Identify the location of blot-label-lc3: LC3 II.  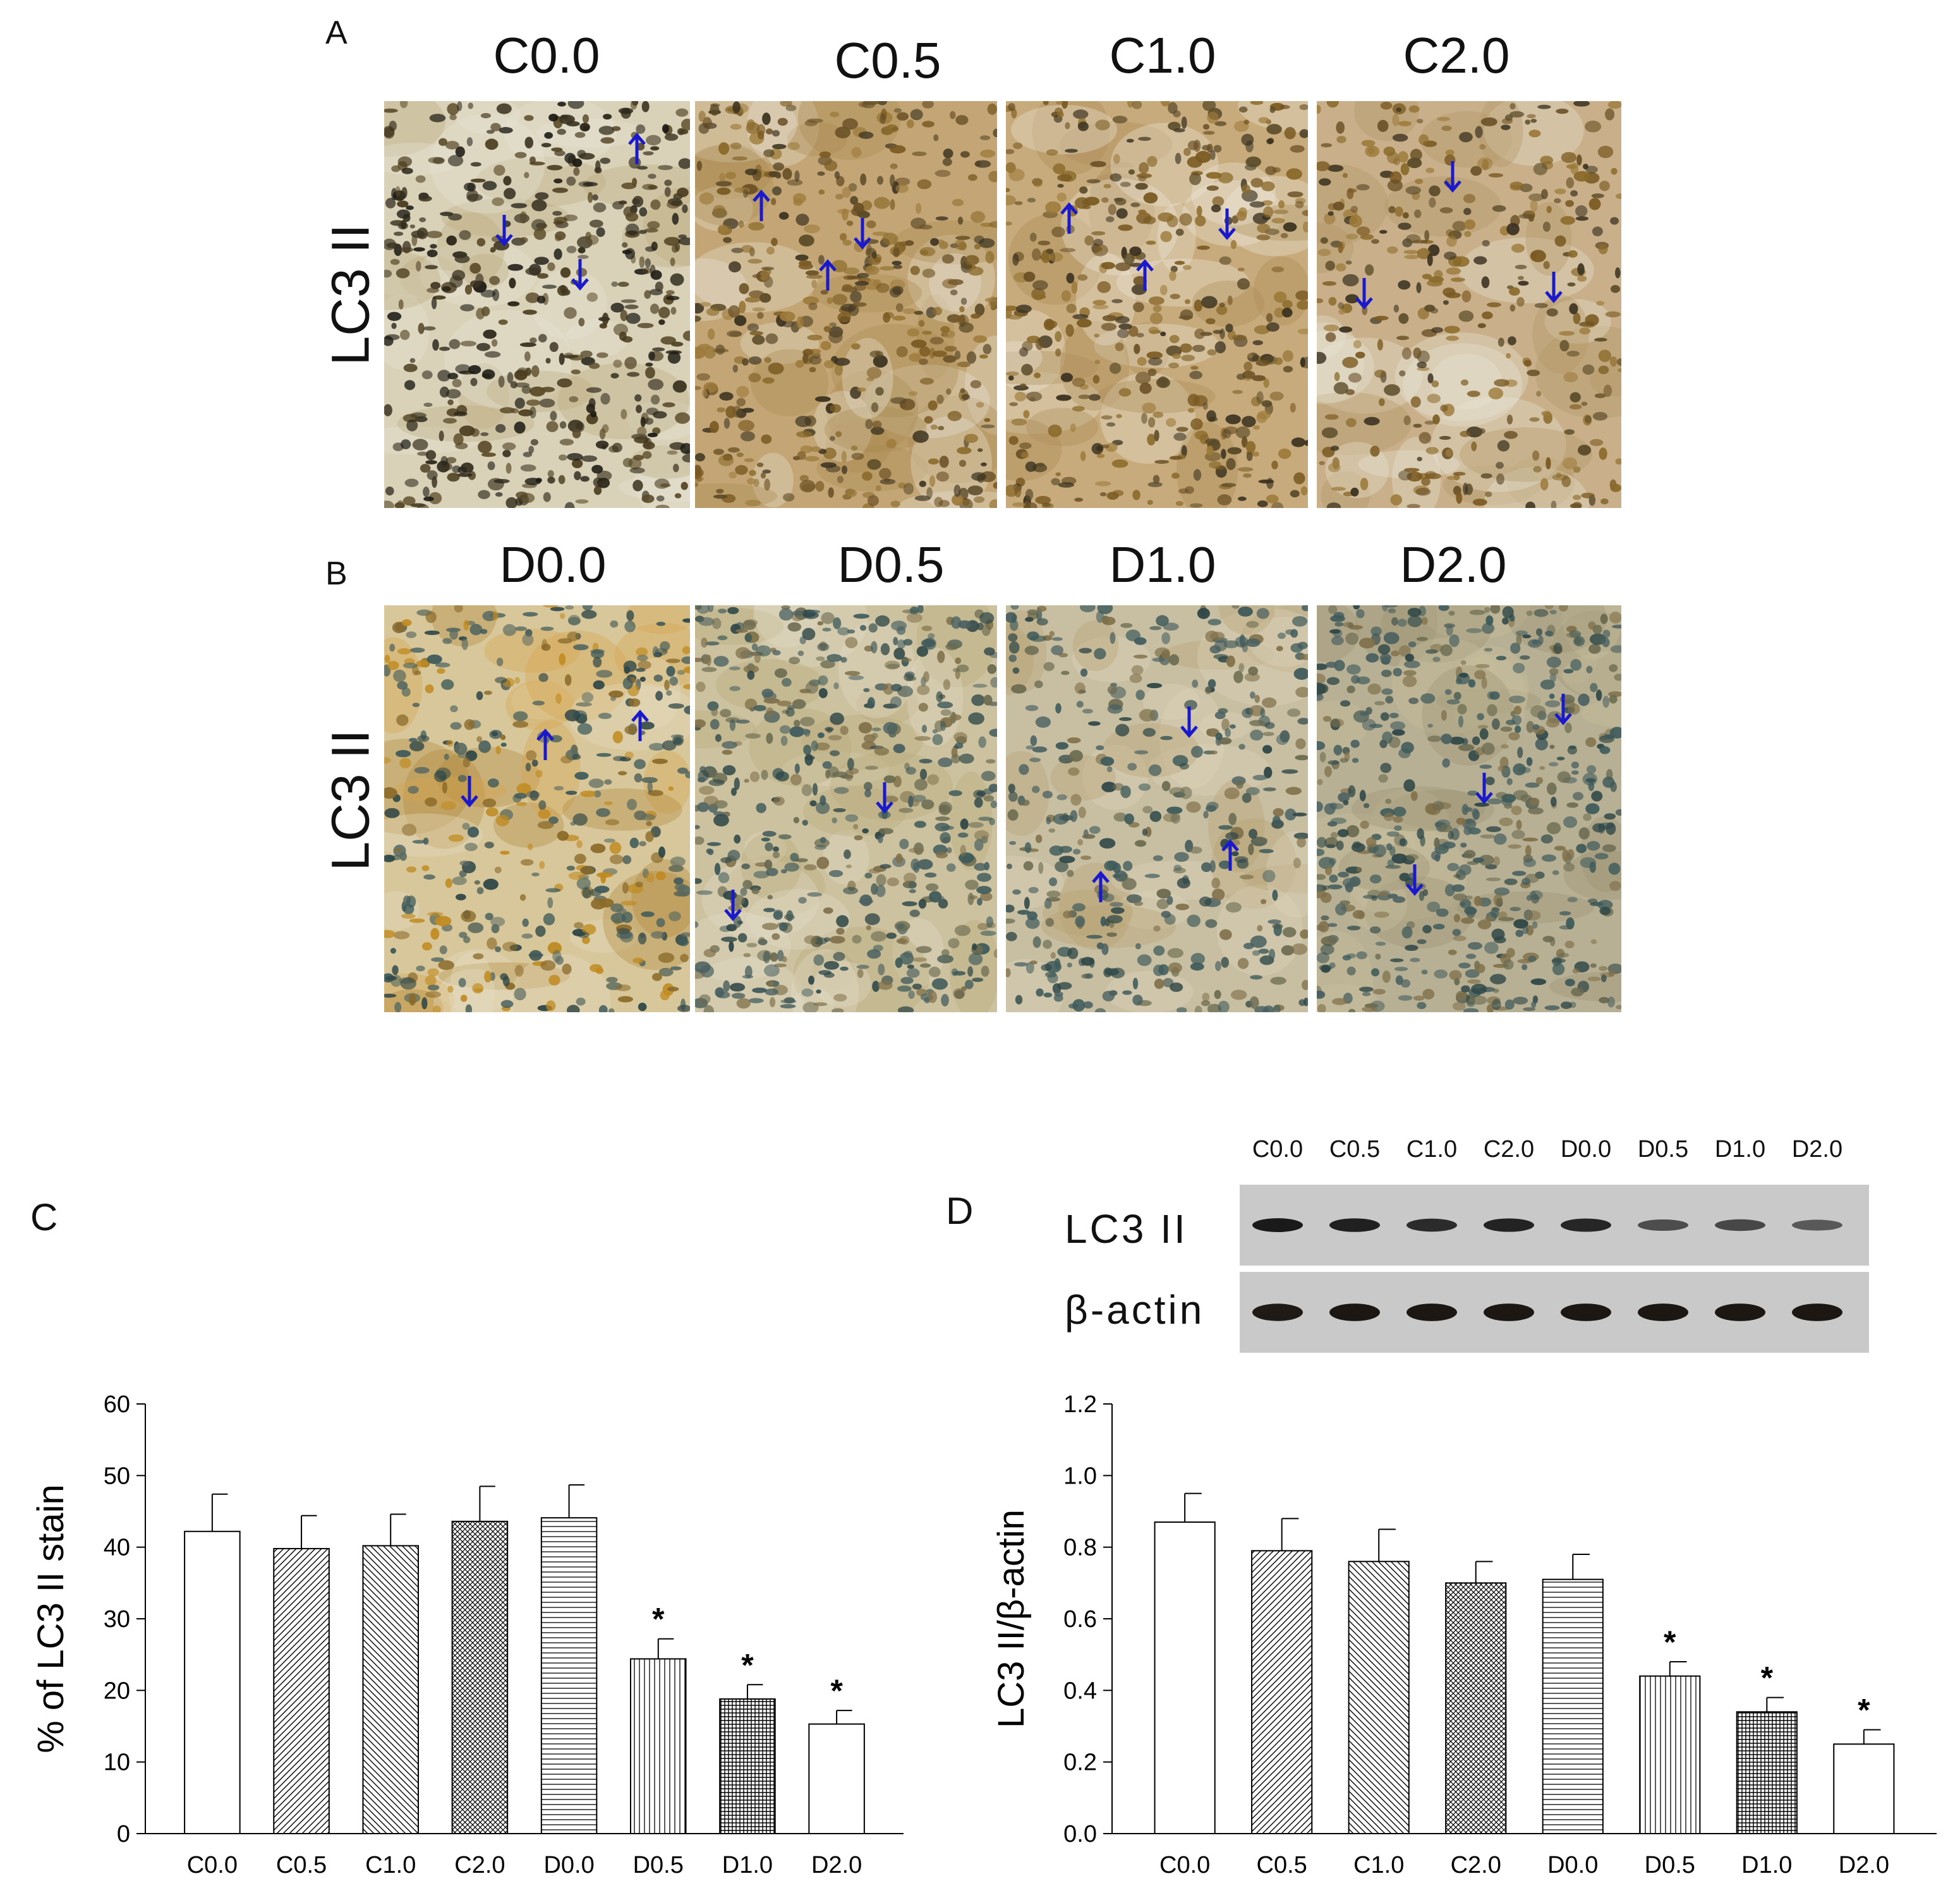
(1126, 1229).